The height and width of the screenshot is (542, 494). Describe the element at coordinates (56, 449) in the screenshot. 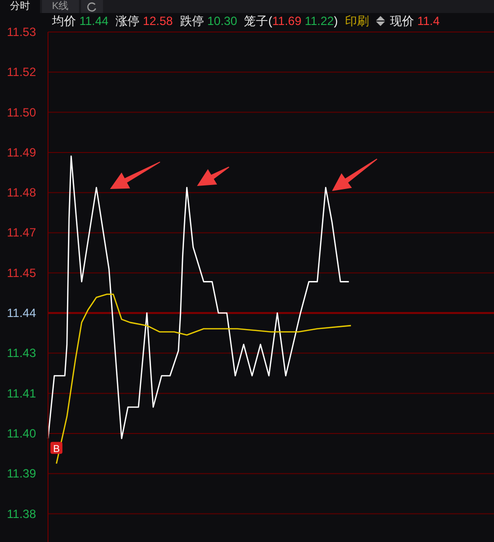

I see `annotation: B` at that location.